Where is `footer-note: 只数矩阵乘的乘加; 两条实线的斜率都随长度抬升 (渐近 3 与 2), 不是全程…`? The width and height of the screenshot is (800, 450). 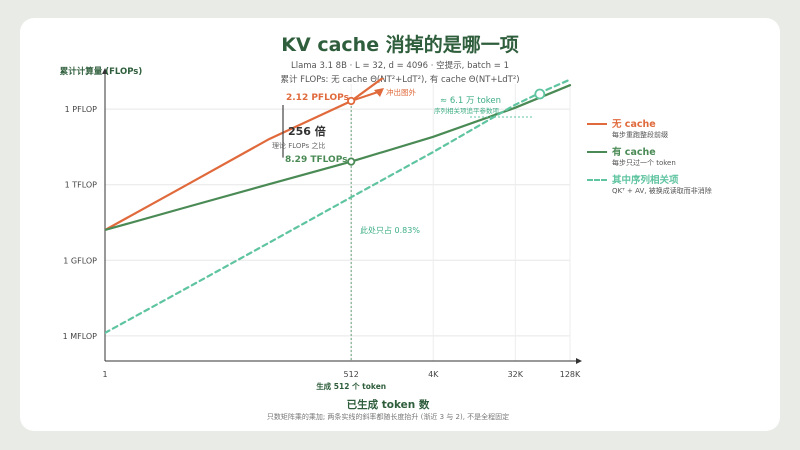
footer-note: 只数矩阵乘的乘加; 两条实线的斜率都随长度抬升 (渐近 3 与 2), 不是全程… is located at coordinates (388, 417).